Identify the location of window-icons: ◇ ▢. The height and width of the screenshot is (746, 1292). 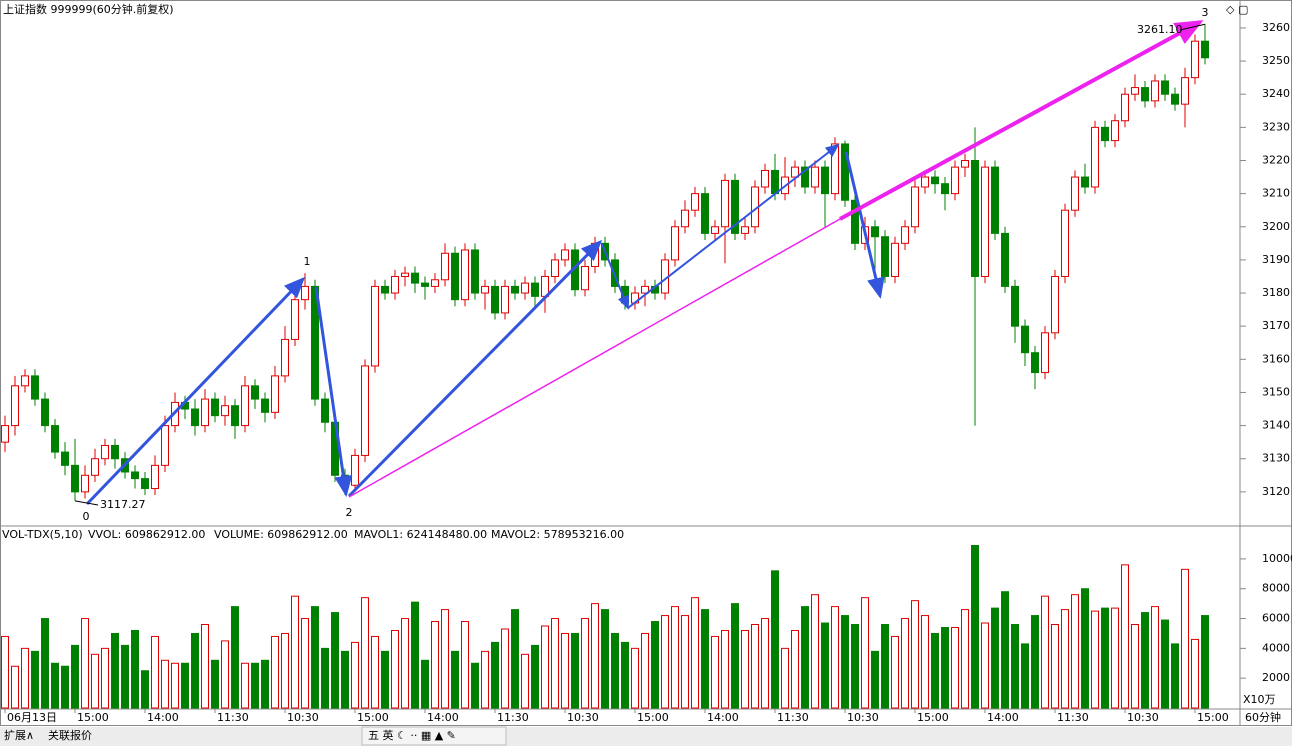
(1237, 9).